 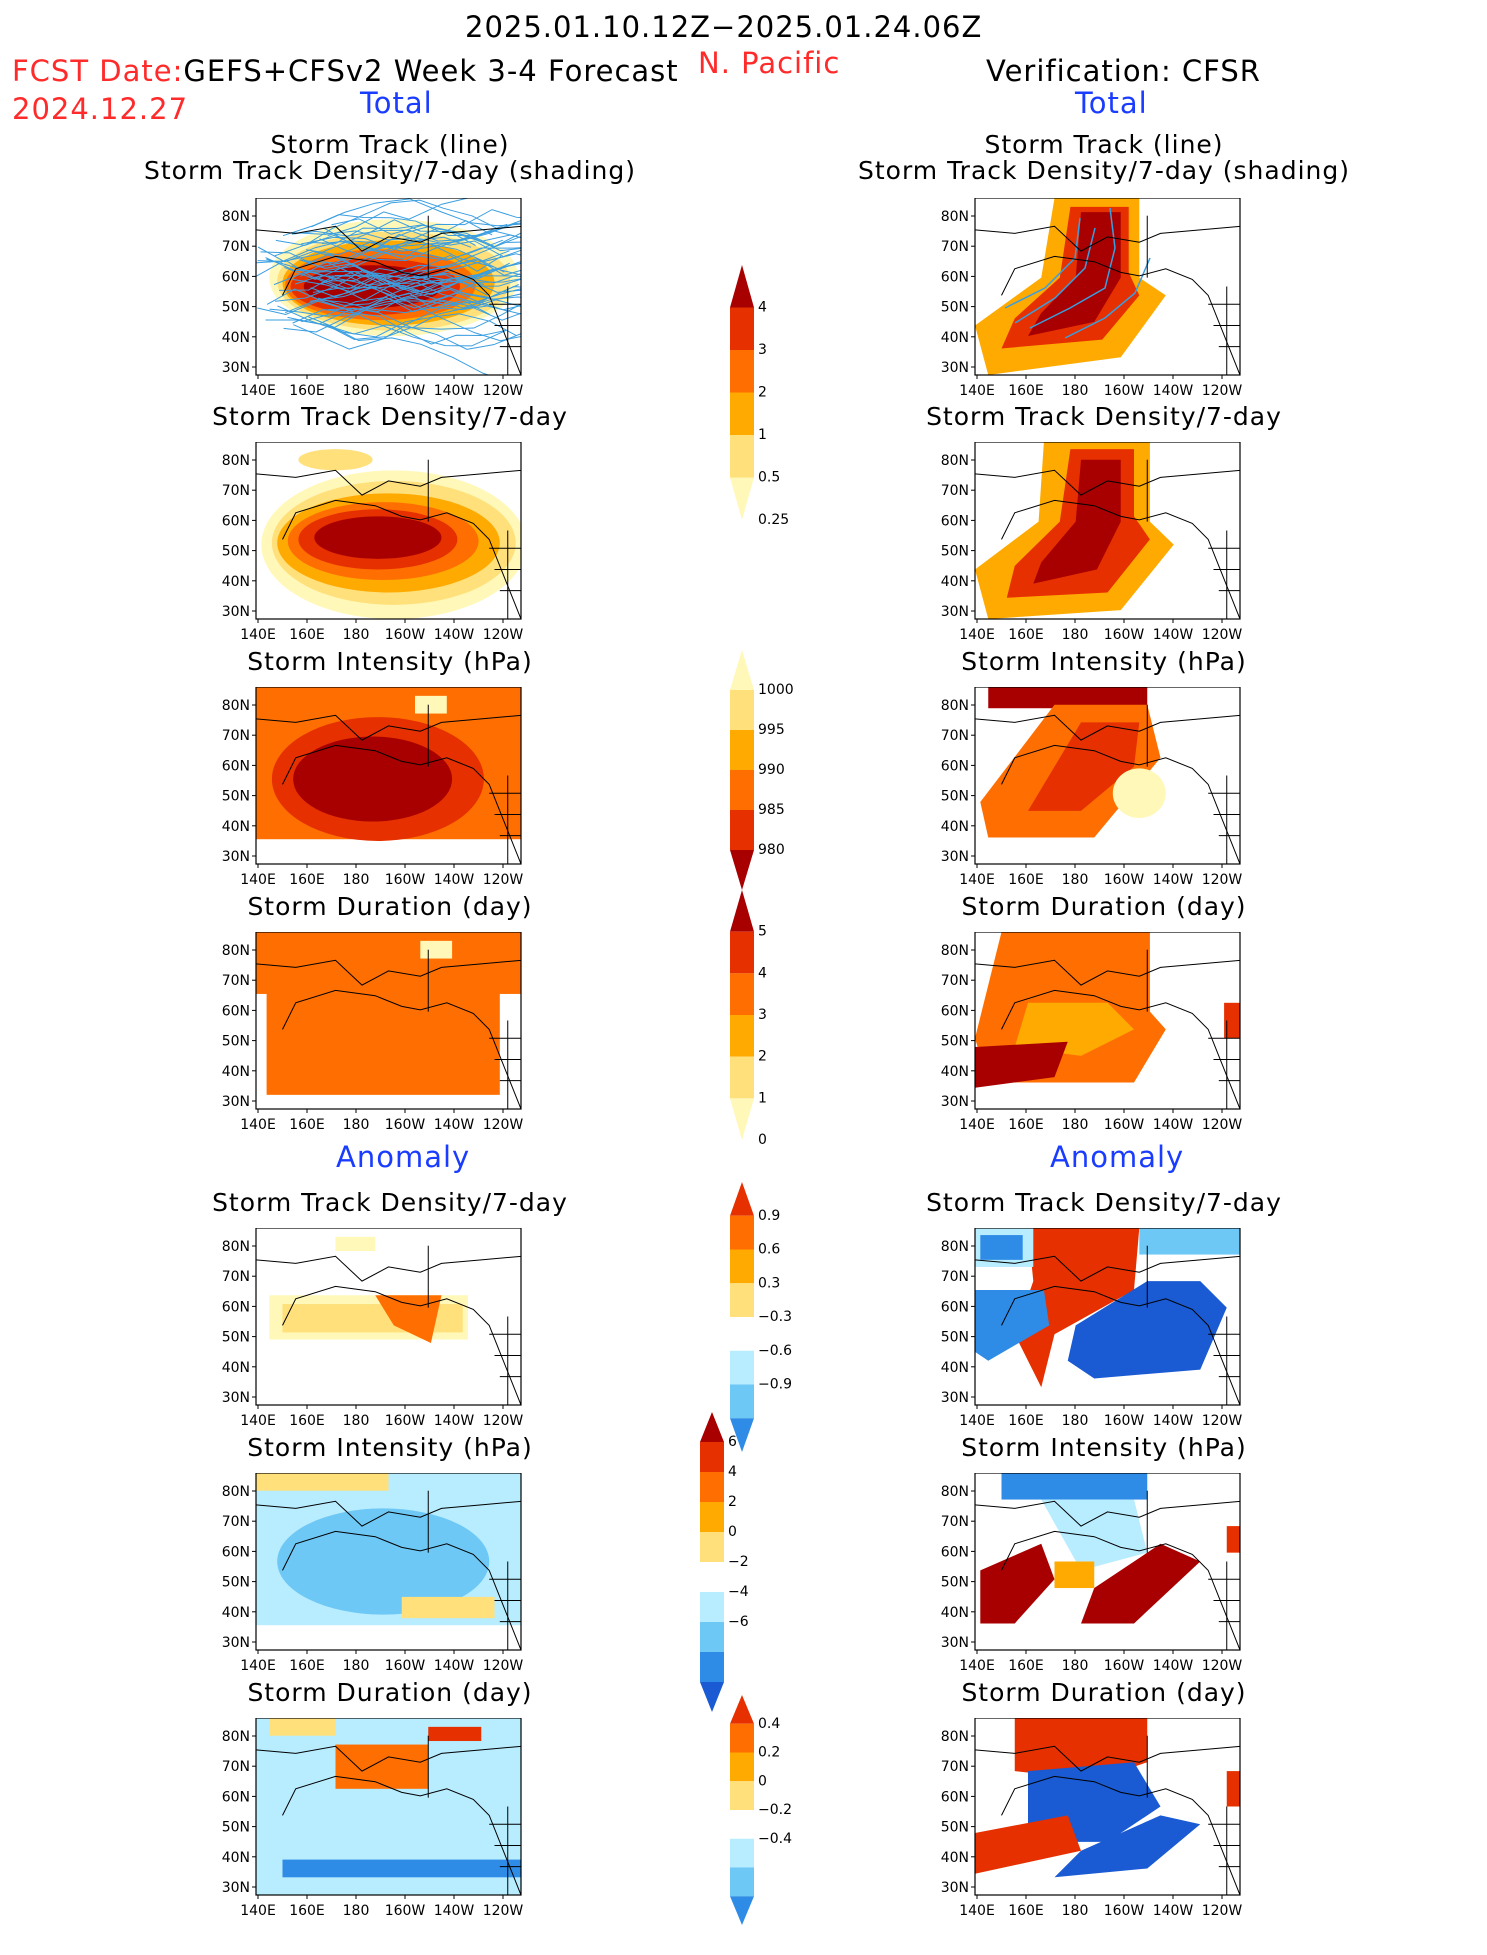 I want to click on title-cfsr-anom-intensity: Storm Intensity (hPa), so click(x=1104, y=1447).